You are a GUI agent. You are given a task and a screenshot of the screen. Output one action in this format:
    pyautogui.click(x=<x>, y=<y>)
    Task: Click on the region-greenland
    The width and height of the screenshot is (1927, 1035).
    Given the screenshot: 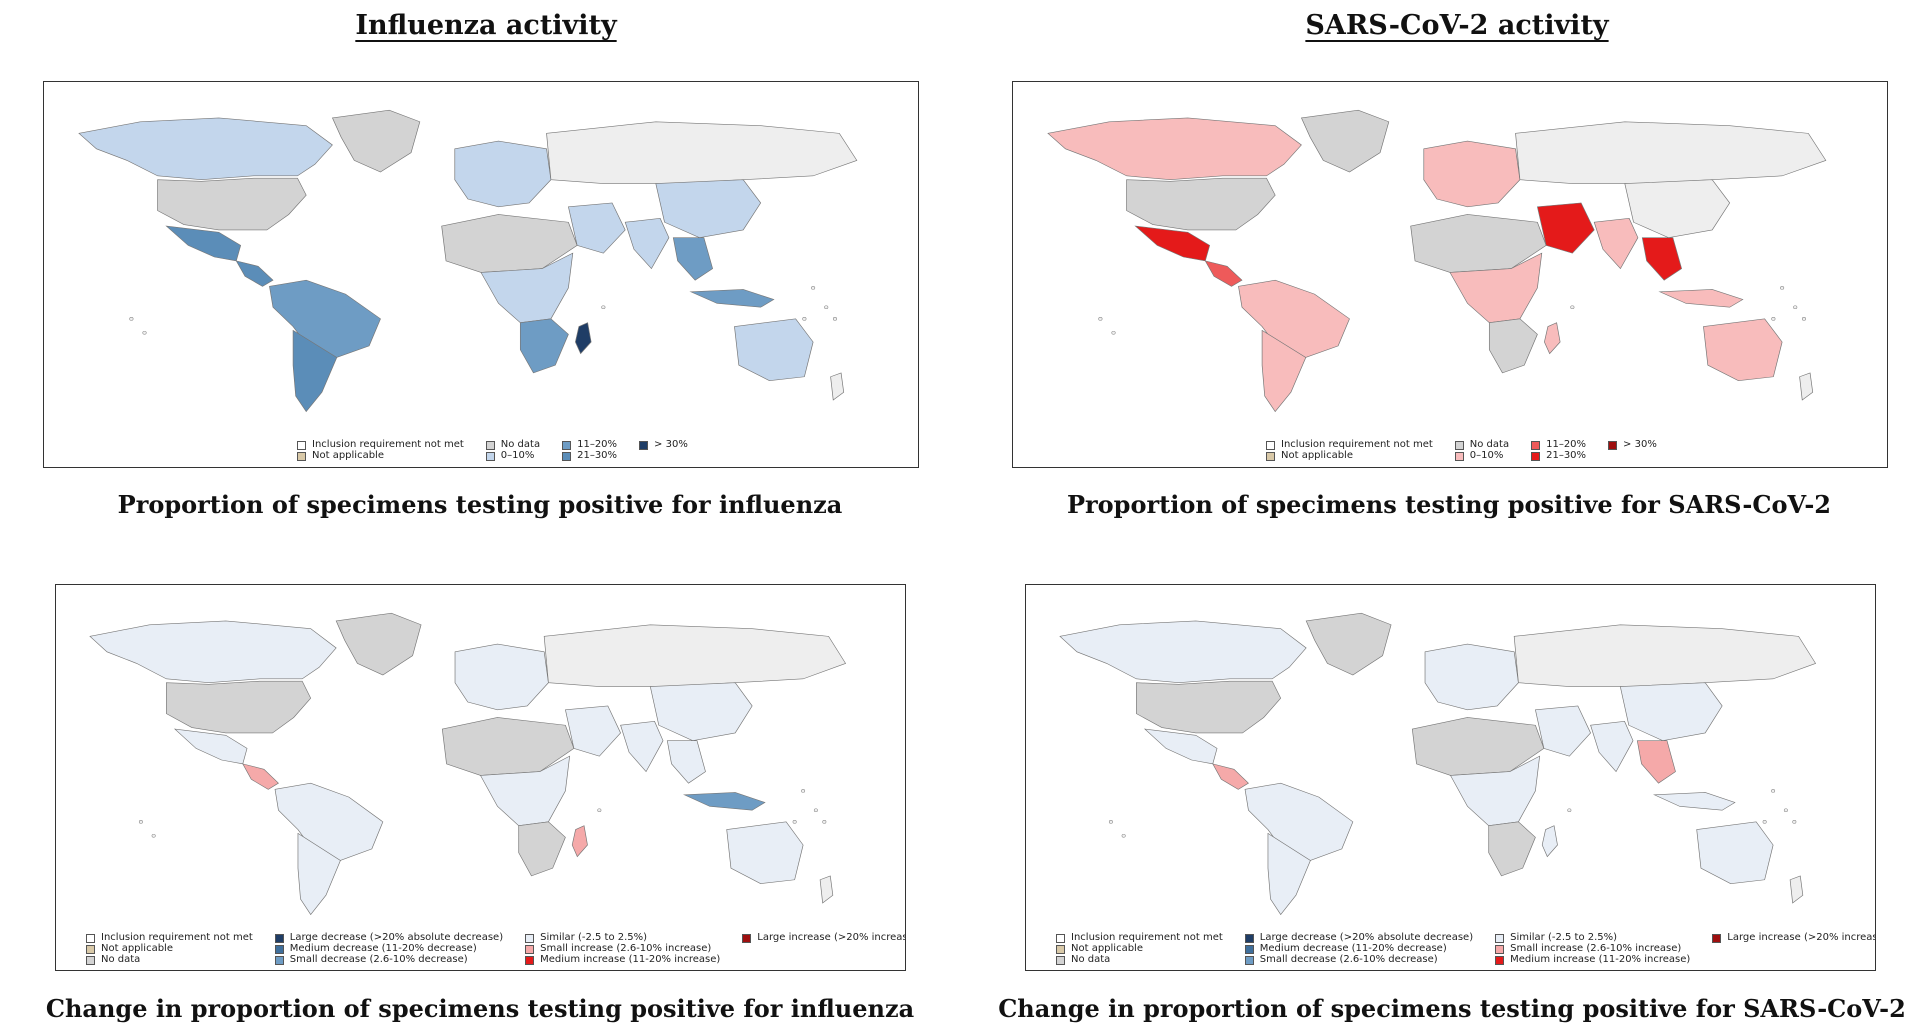 What is the action you would take?
    pyautogui.click(x=378, y=644)
    